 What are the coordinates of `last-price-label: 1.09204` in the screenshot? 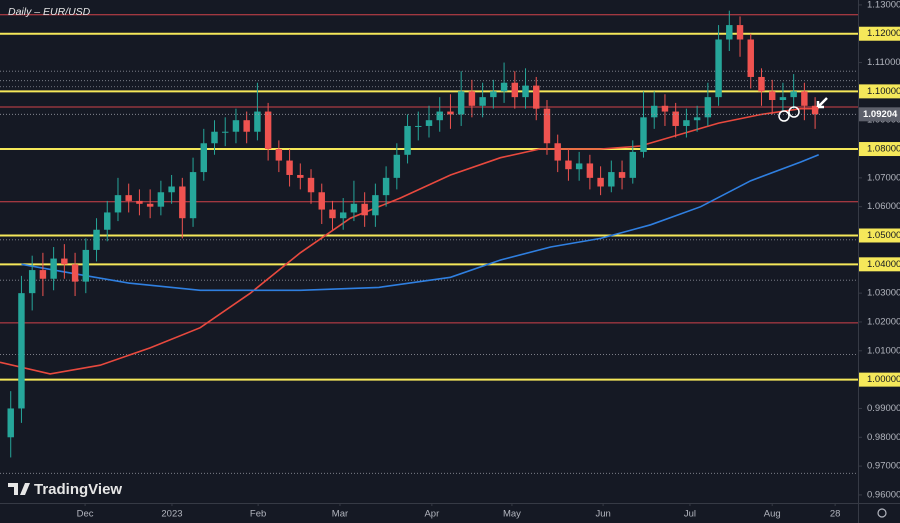 It's located at (880, 114).